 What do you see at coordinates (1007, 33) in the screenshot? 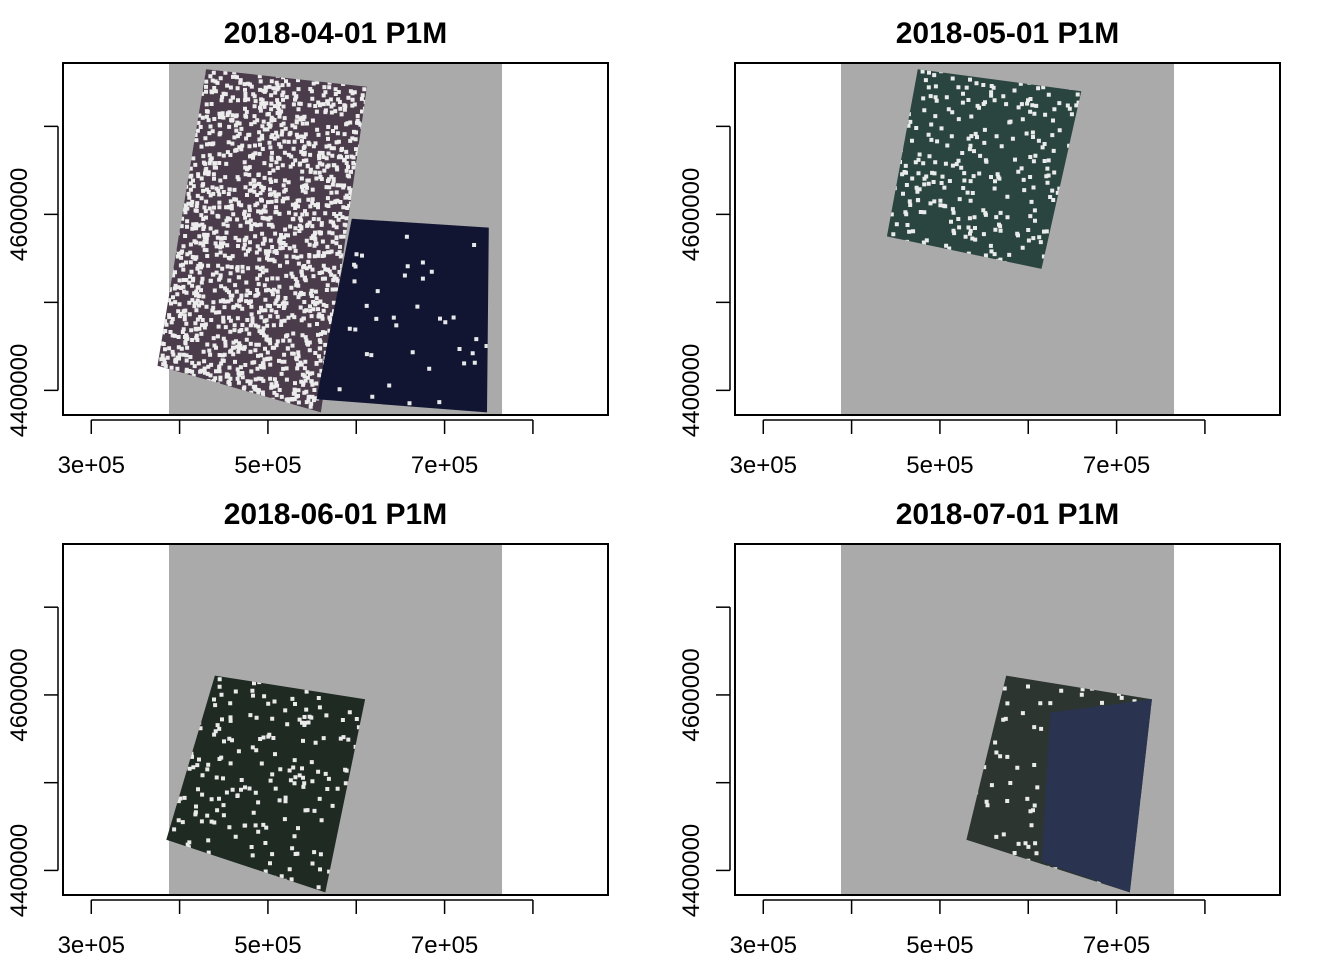
I see `panel-title: 2018-05-01 P1M` at bounding box center [1007, 33].